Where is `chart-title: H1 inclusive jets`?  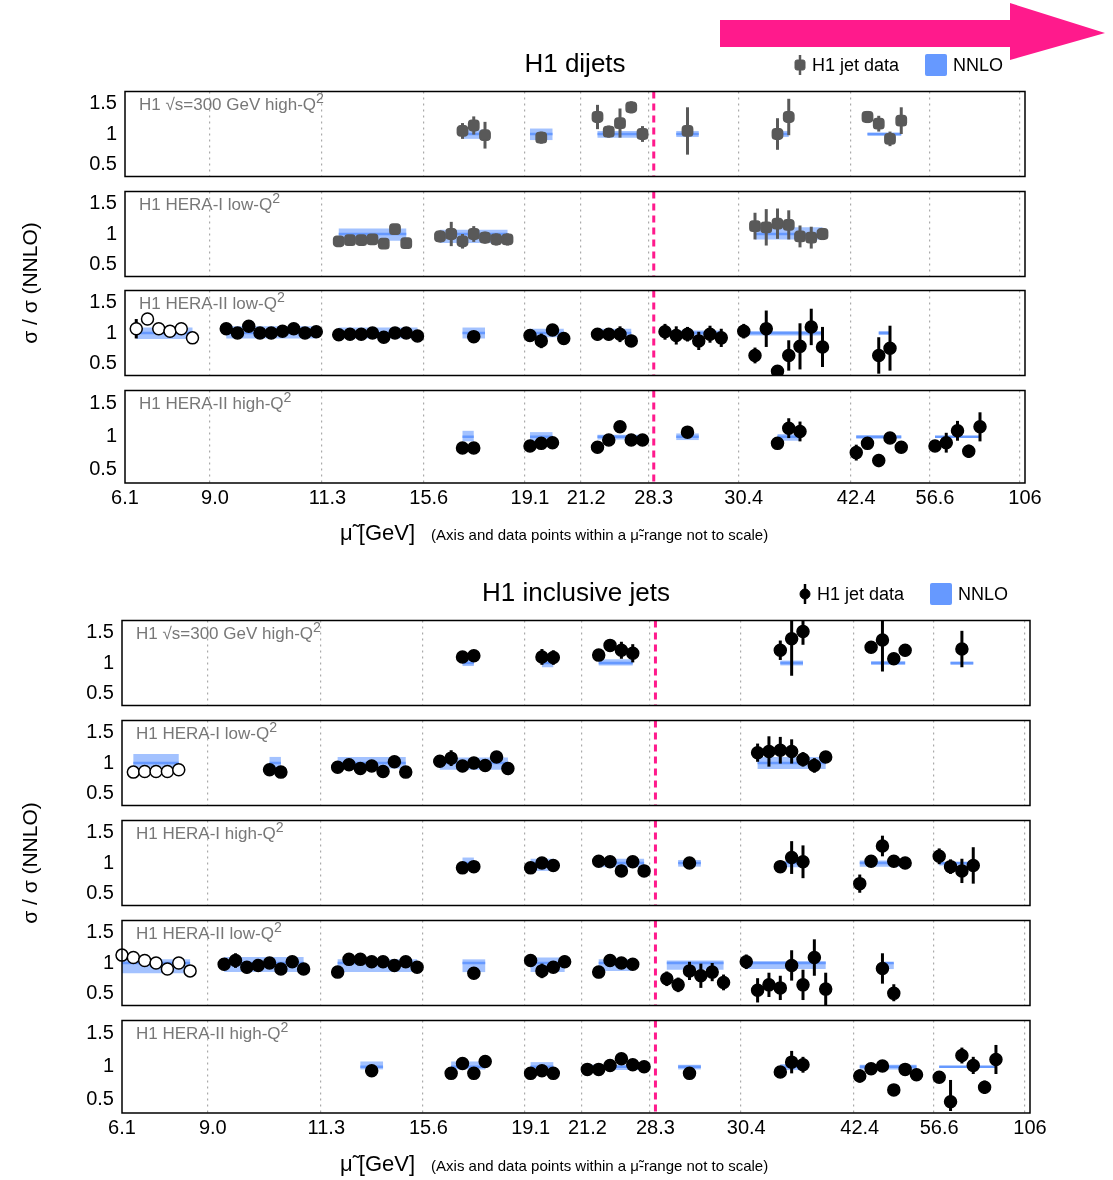 chart-title: H1 inclusive jets is located at coordinates (576, 592).